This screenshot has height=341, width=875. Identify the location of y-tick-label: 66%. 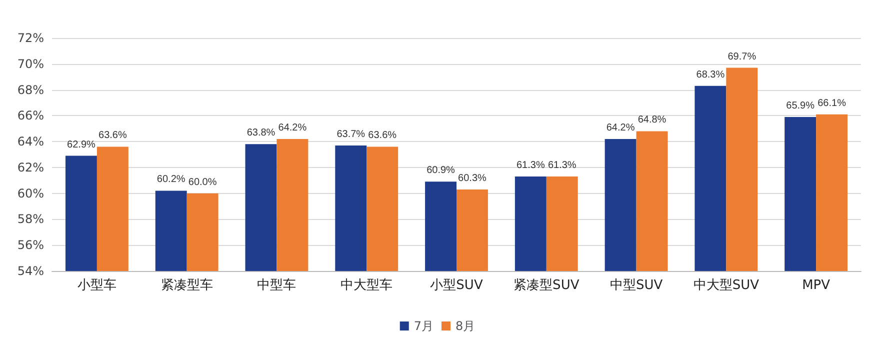
(30, 115).